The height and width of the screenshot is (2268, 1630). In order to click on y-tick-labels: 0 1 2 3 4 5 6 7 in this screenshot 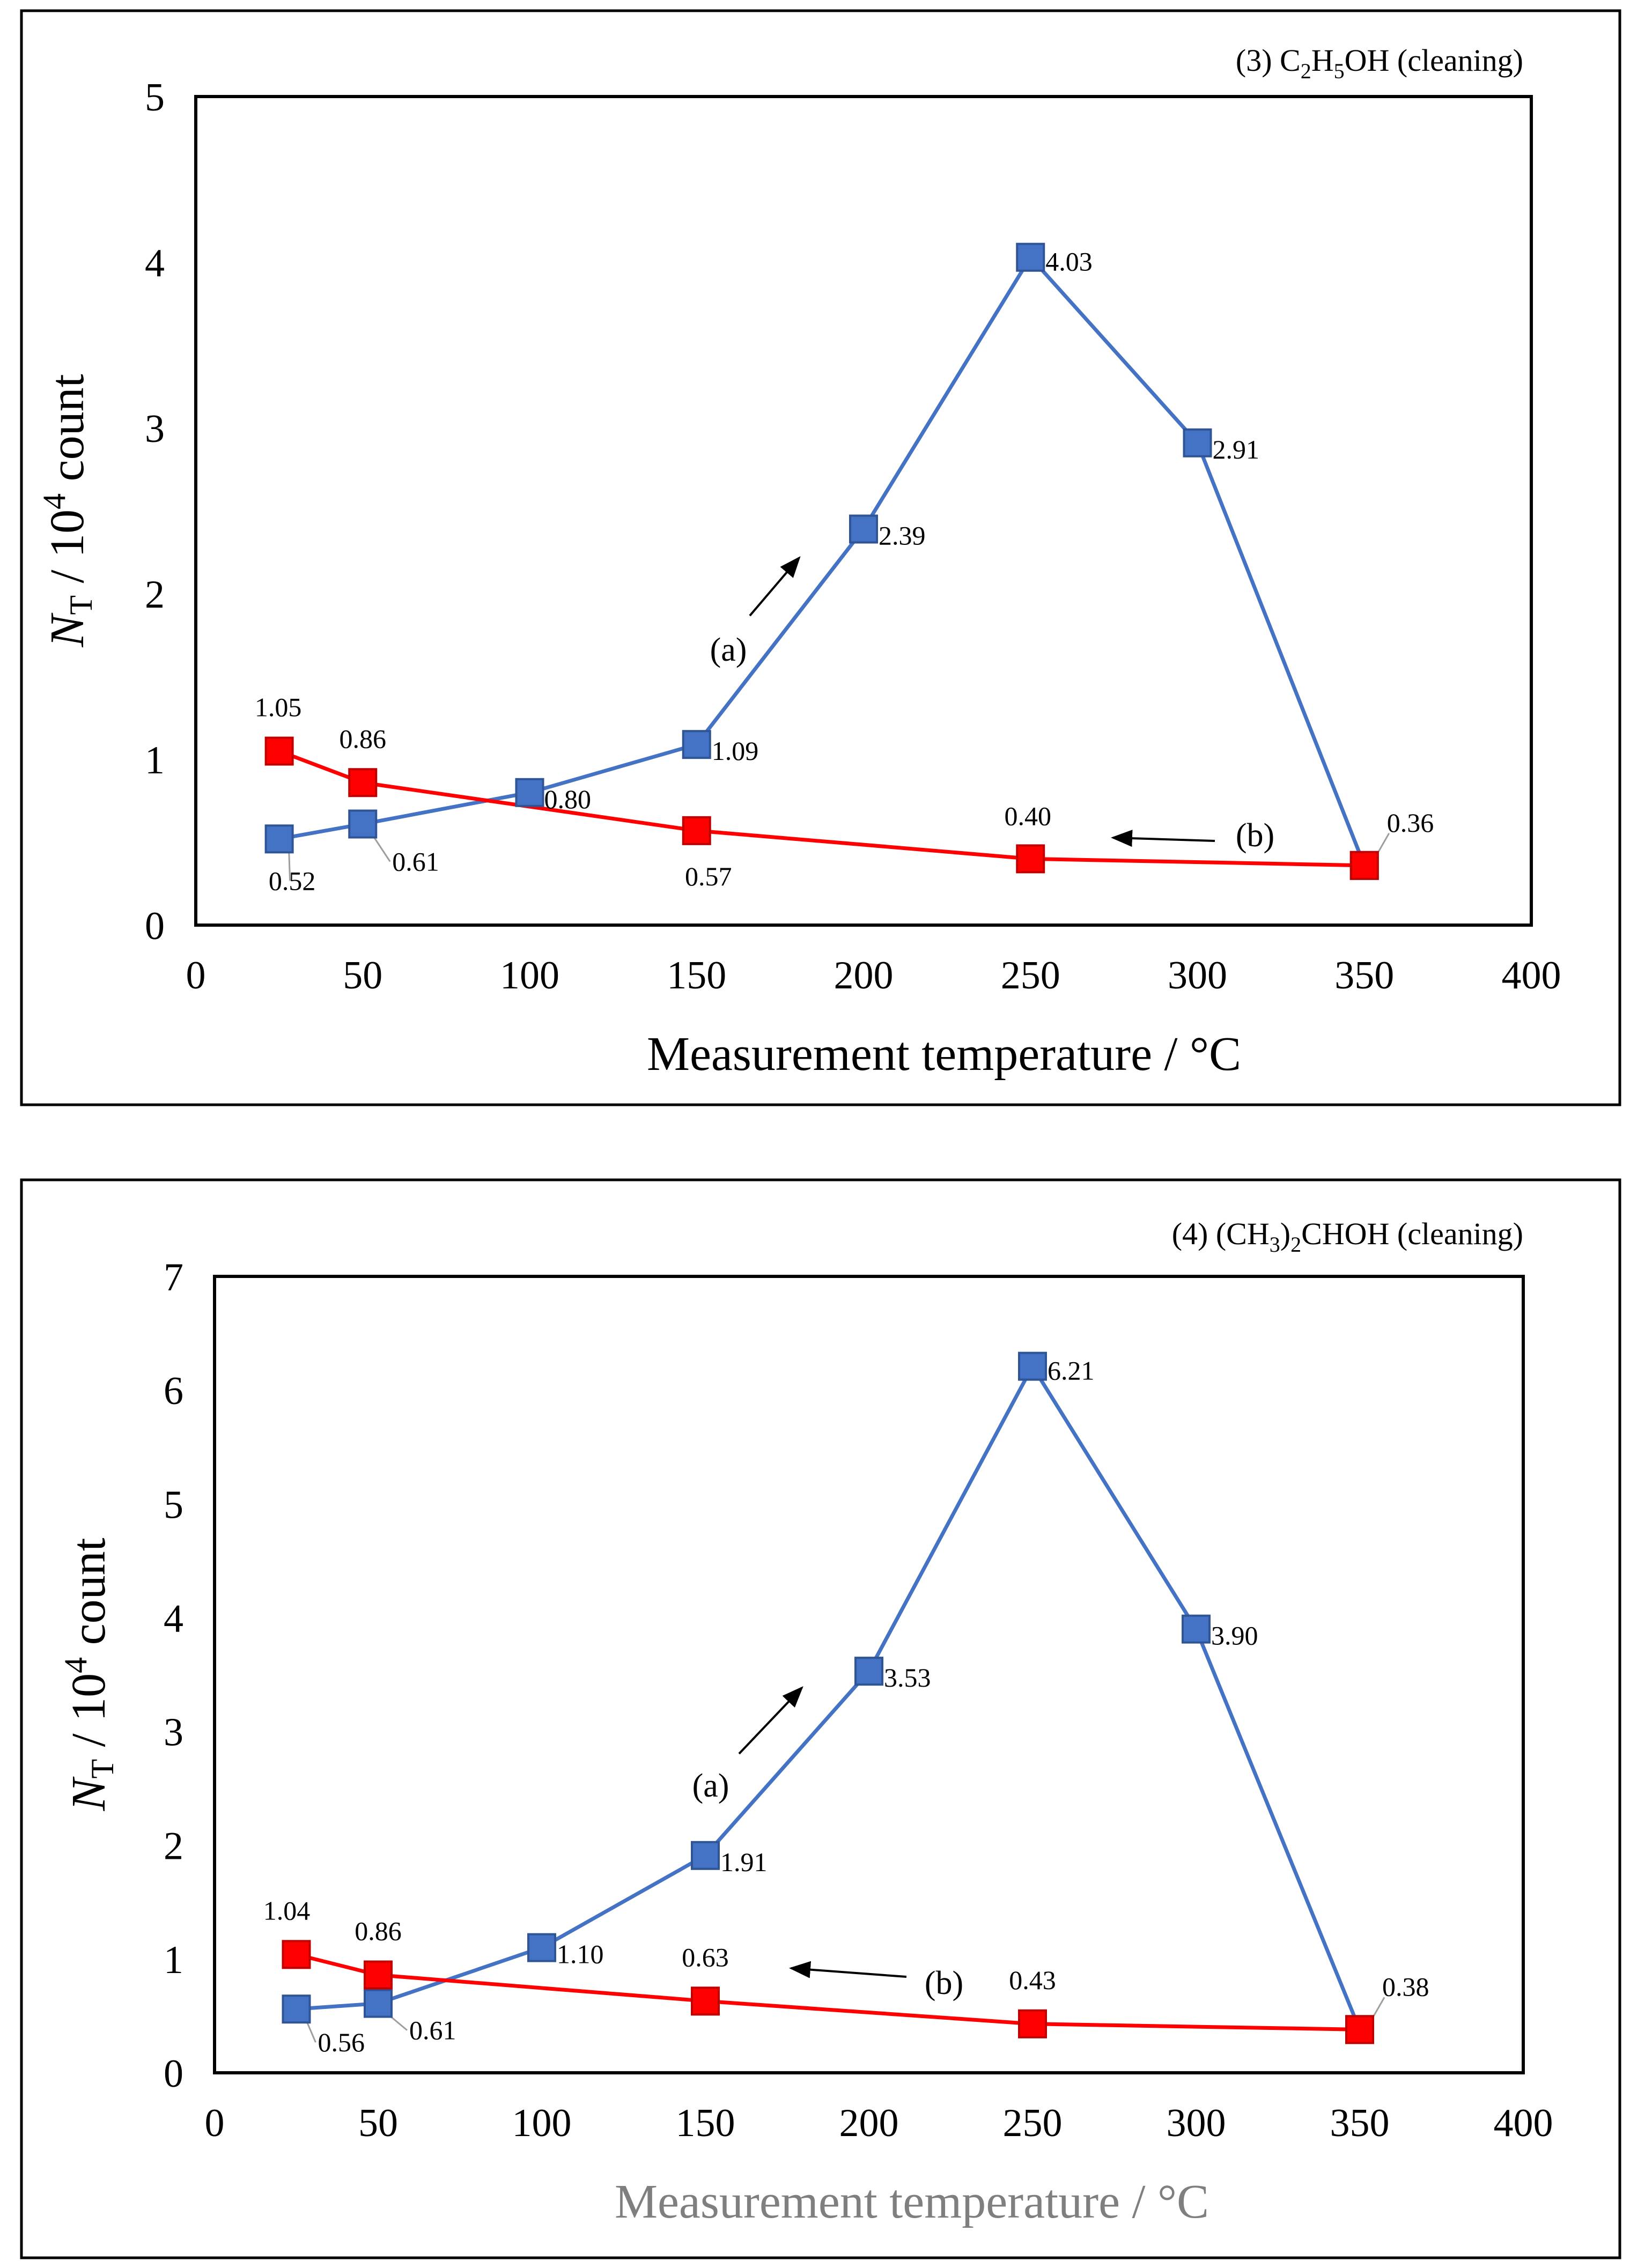, I will do `click(173, 1675)`.